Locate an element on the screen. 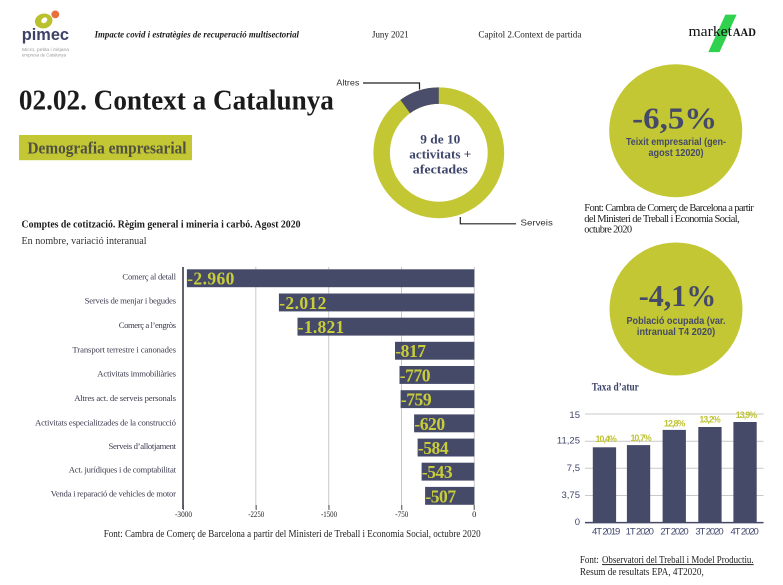  svg-text: 10,4% is located at coordinates (606, 439).